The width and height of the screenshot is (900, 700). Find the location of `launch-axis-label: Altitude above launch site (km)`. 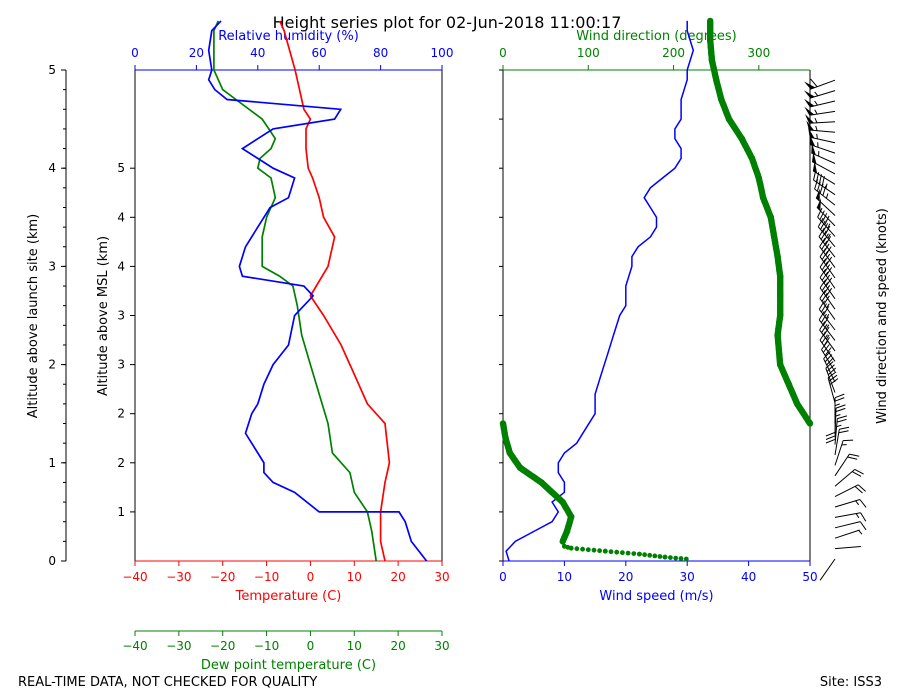

launch-axis-label: Altitude above launch site (km) is located at coordinates (33, 316).